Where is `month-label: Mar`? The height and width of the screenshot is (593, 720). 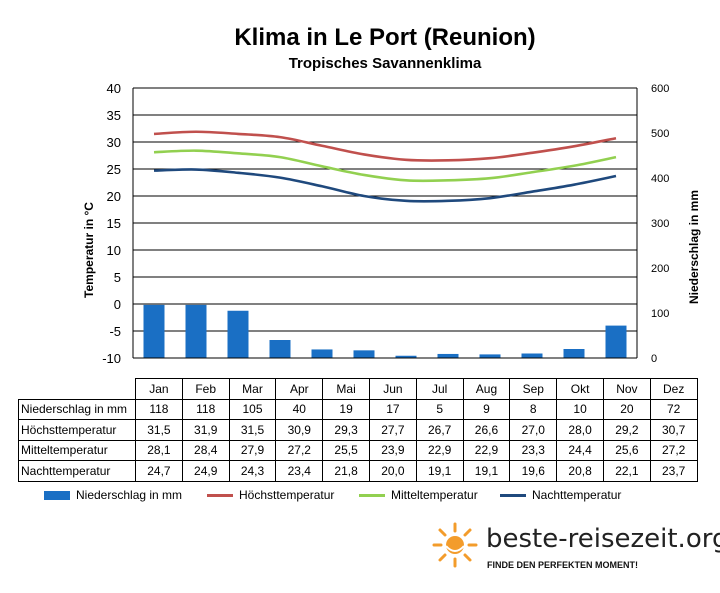
month-label: Mar is located at coordinates (252, 389).